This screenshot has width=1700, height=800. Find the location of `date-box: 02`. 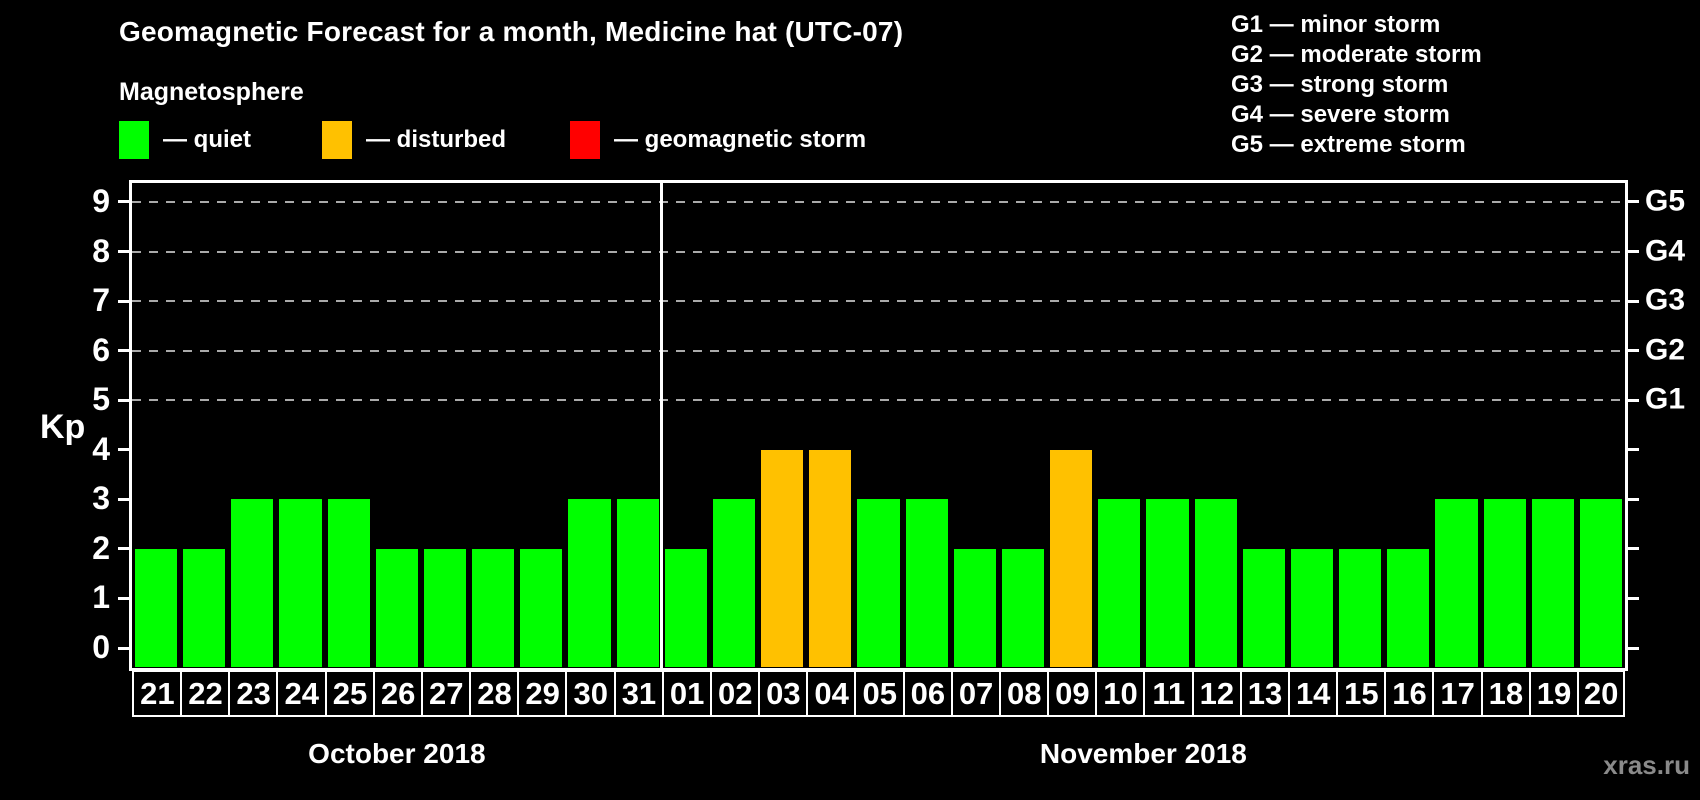

date-box: 02 is located at coordinates (734, 693).